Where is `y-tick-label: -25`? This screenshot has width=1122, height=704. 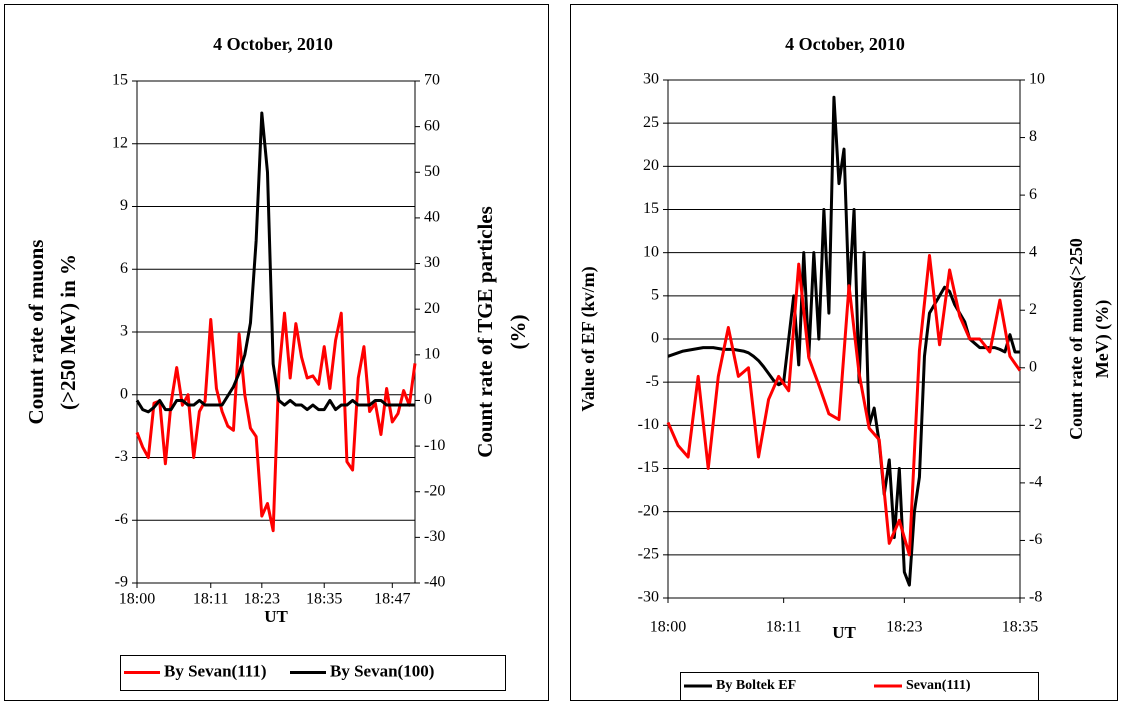
y-tick-label: -25 is located at coordinates (648, 554).